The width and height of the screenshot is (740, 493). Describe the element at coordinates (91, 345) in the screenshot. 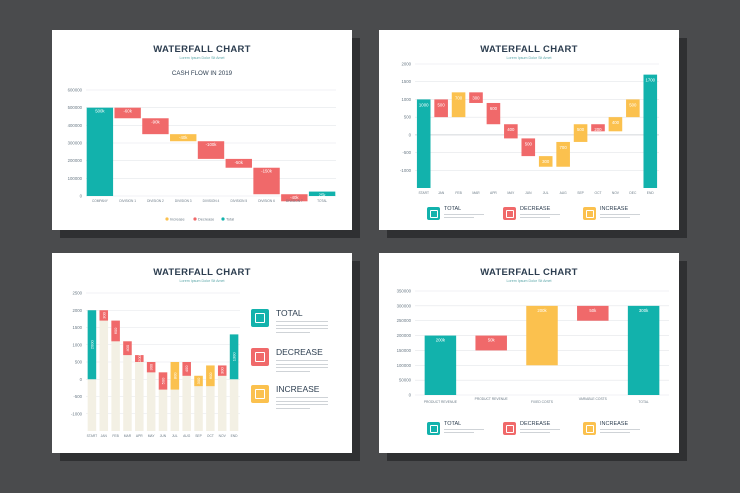

I see `data-label: 2000` at that location.